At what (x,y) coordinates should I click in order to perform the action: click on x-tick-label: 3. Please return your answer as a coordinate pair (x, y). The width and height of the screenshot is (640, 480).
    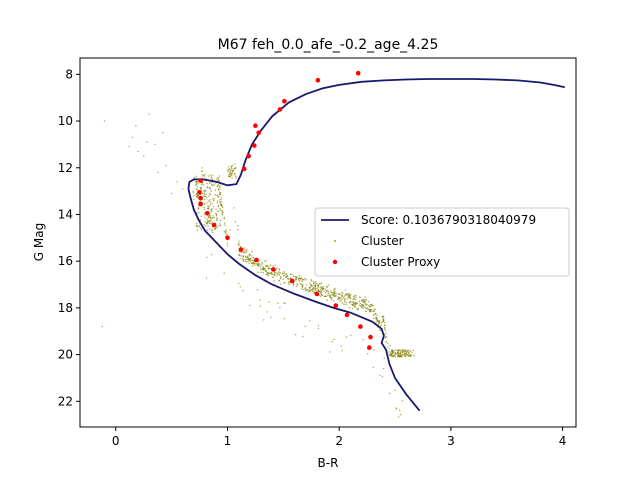
    Looking at the image, I should click on (451, 441).